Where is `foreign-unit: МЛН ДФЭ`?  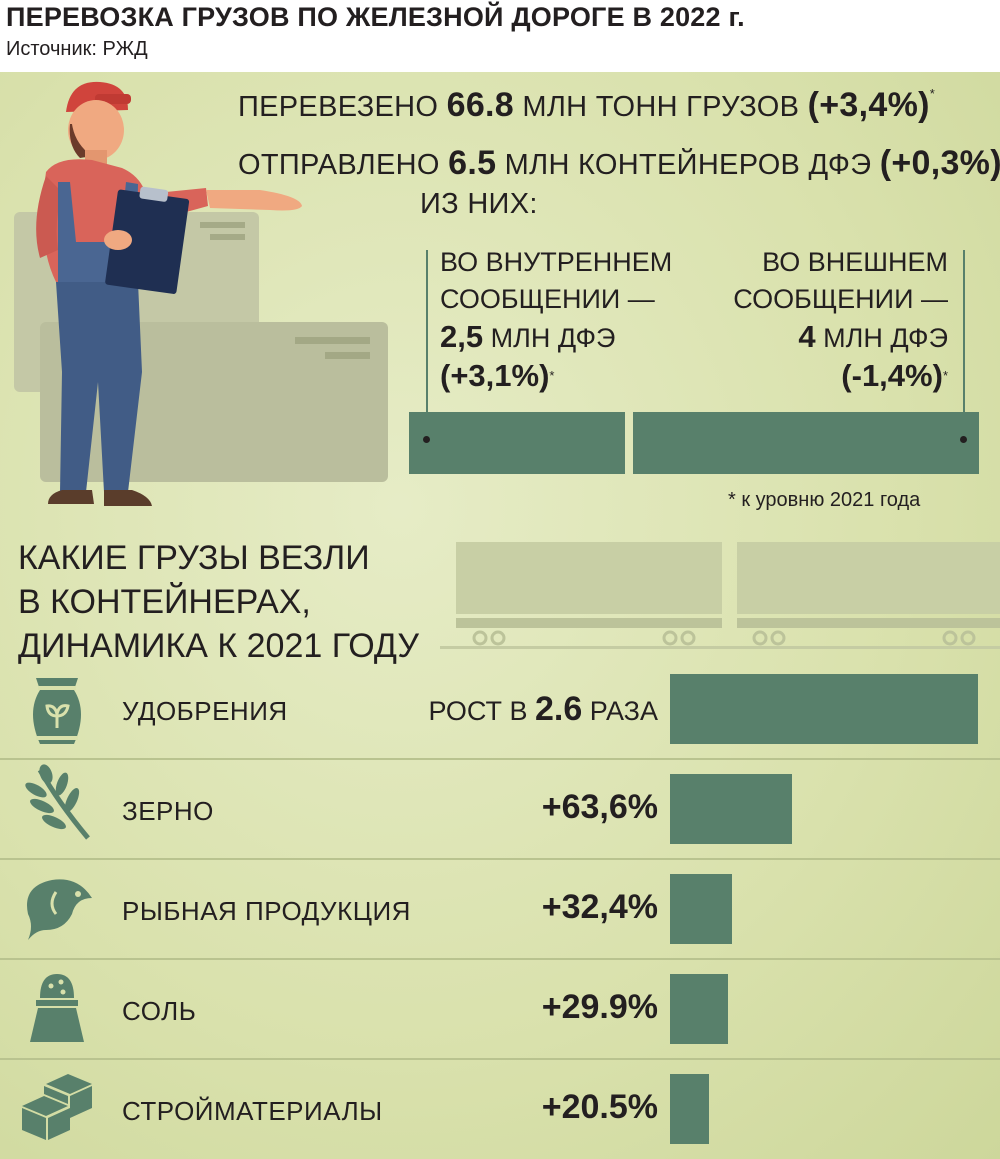
foreign-unit: МЛН ДФЭ is located at coordinates (885, 338).